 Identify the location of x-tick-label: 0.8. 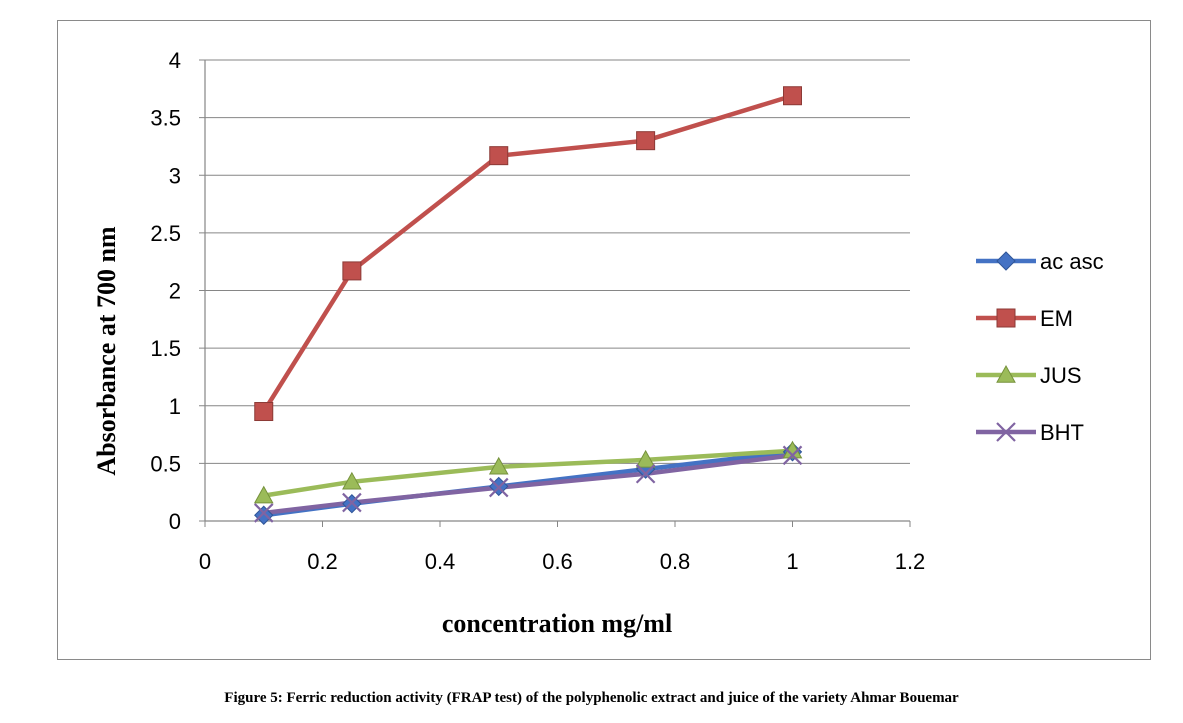
(675, 561).